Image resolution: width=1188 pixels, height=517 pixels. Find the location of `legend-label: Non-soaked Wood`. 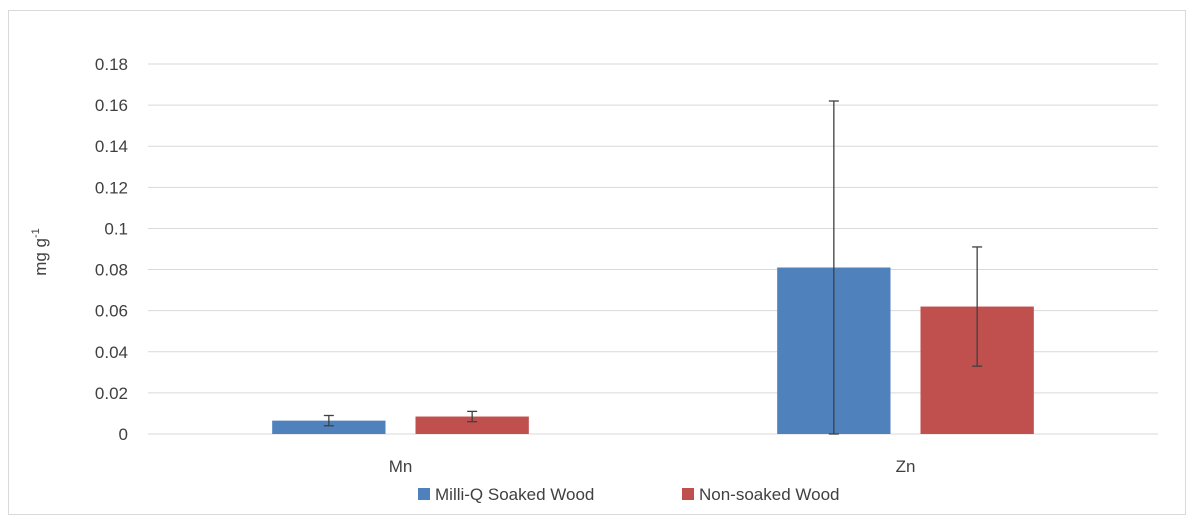

legend-label: Non-soaked Wood is located at coordinates (769, 494).